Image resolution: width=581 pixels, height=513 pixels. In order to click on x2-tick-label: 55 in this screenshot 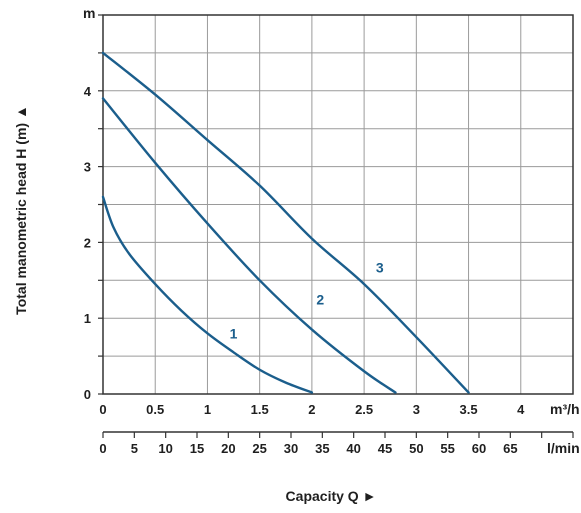, I will do `click(447, 448)`.